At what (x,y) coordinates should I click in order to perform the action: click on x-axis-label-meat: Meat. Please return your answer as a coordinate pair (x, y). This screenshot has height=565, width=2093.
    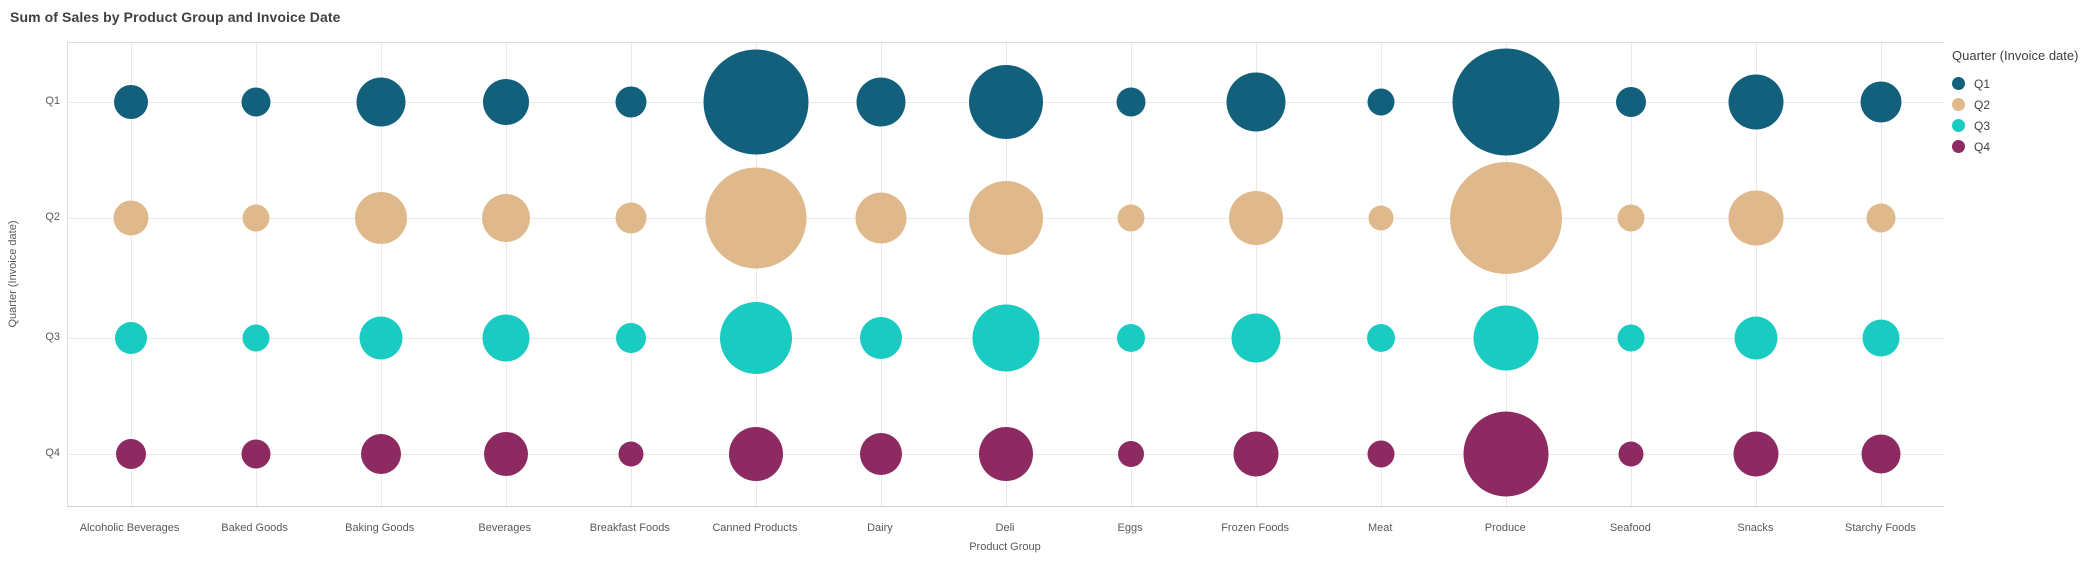
    Looking at the image, I should click on (1380, 528).